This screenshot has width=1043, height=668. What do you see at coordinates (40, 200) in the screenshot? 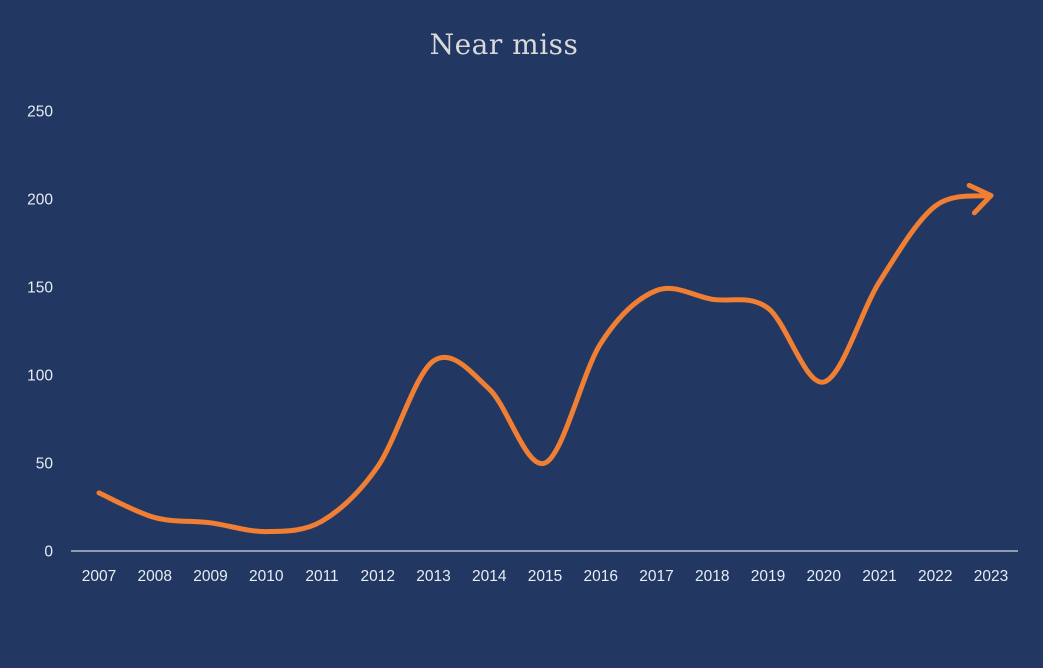
I see `y-tick-label: 200` at bounding box center [40, 200].